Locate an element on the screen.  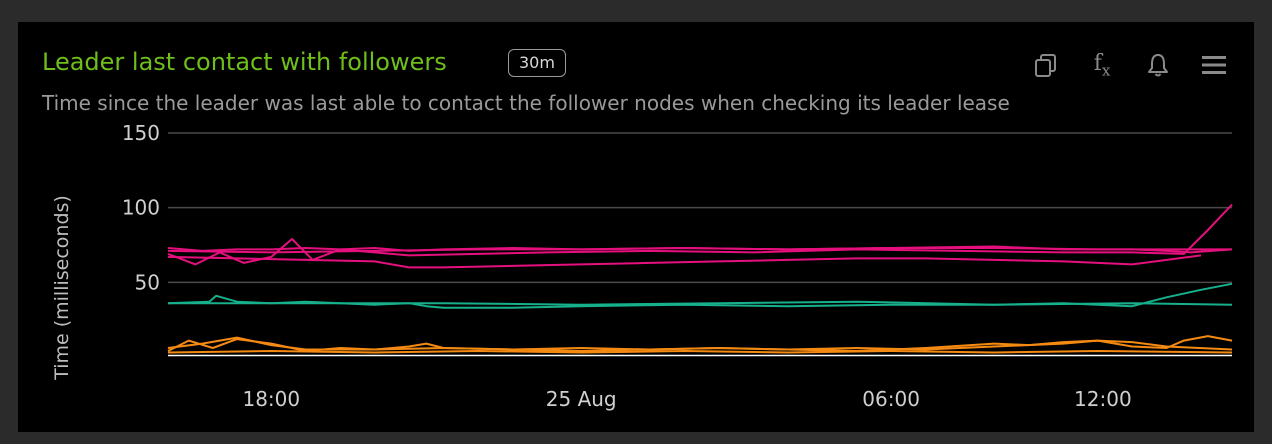
x-tick-label: 18:00 is located at coordinates (271, 399).